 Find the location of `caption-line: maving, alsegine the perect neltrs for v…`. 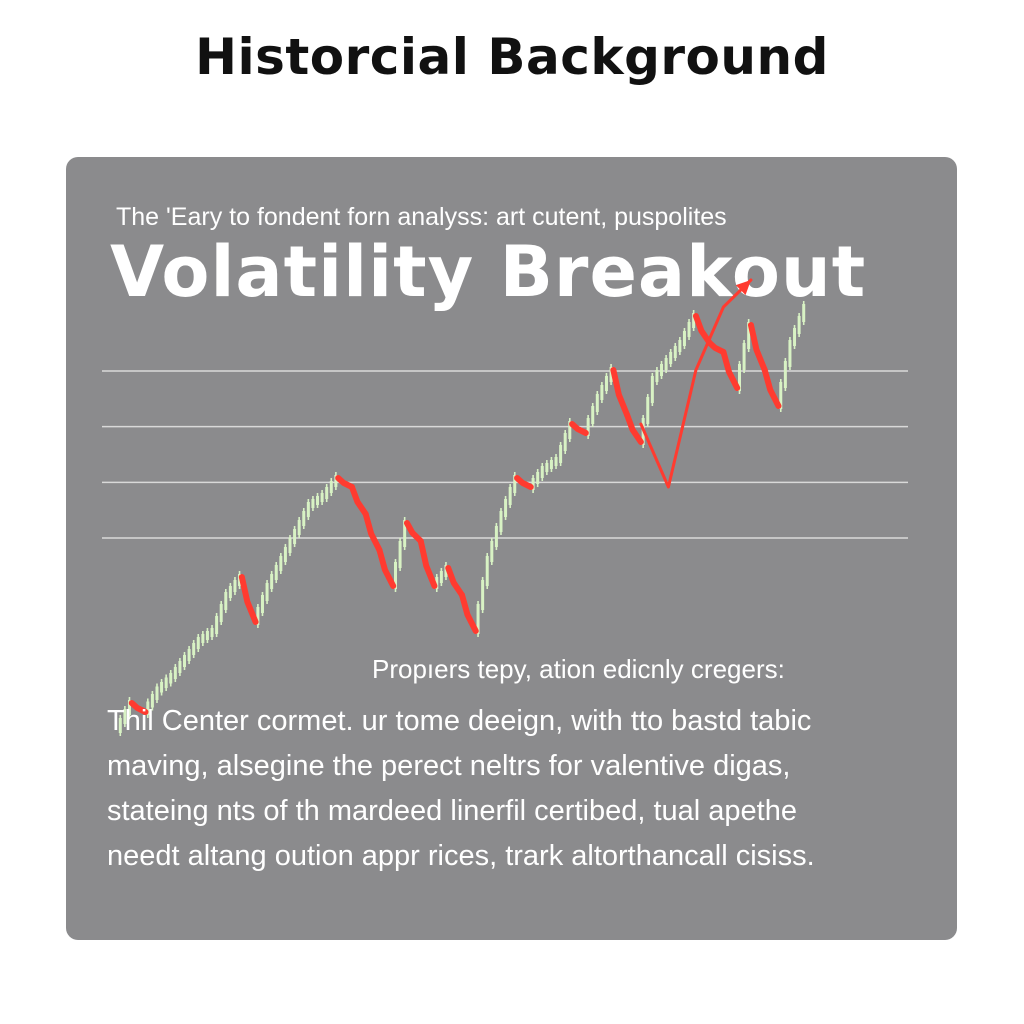

caption-line: maving, alsegine the perect neltrs for v… is located at coordinates (449, 766).